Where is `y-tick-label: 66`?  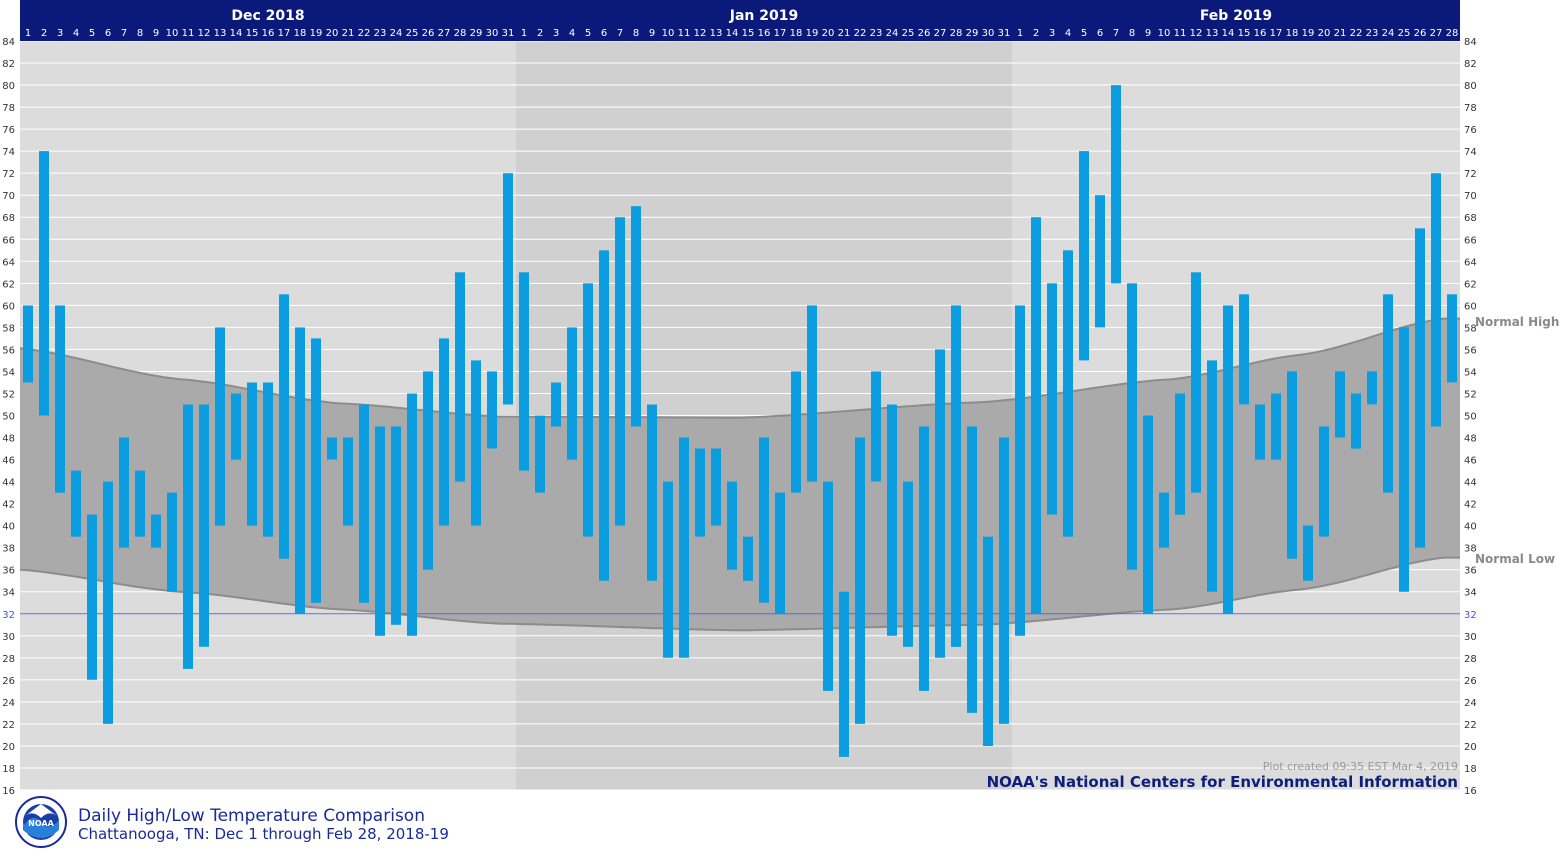 y-tick-label: 66 is located at coordinates (8, 240).